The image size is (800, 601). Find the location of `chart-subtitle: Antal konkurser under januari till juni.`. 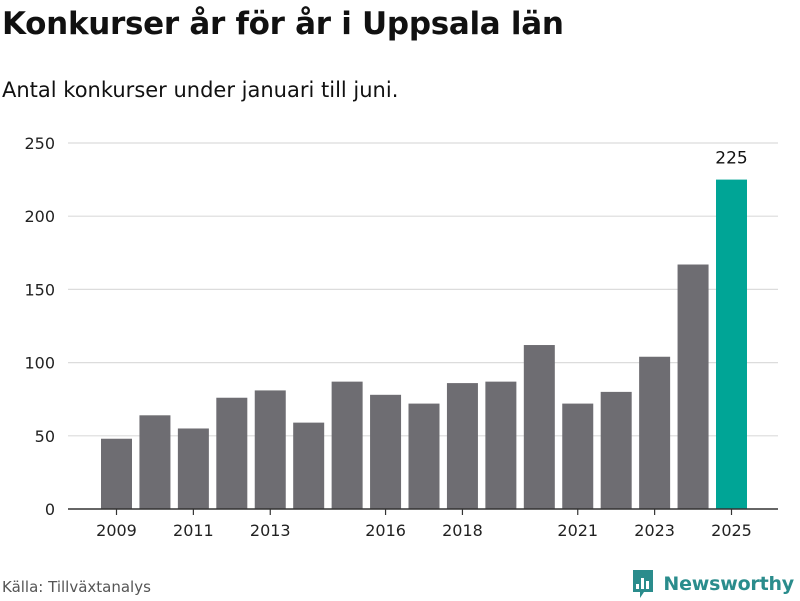

chart-subtitle: Antal konkurser under januari till juni. is located at coordinates (200, 90).